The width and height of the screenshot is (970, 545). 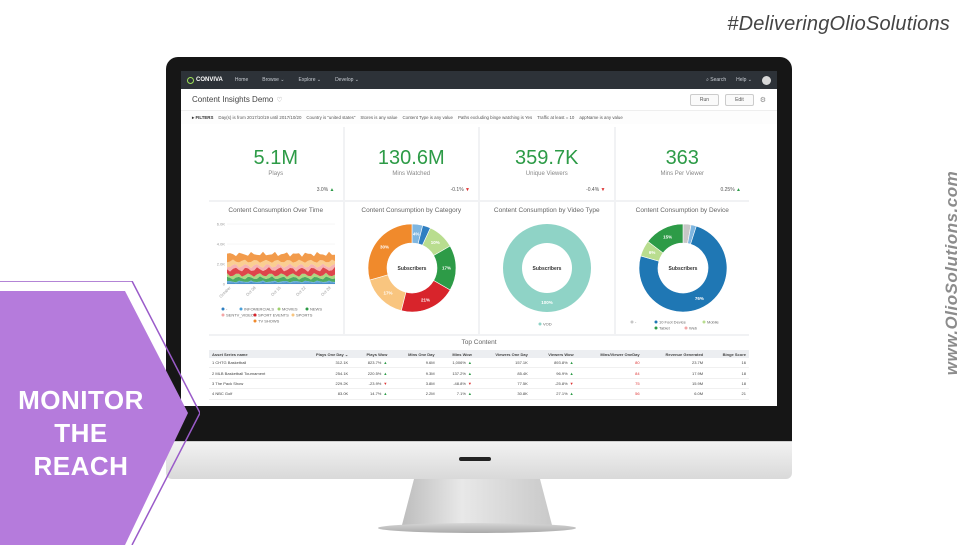 I want to click on slice-label: 17%, so click(x=387, y=292).